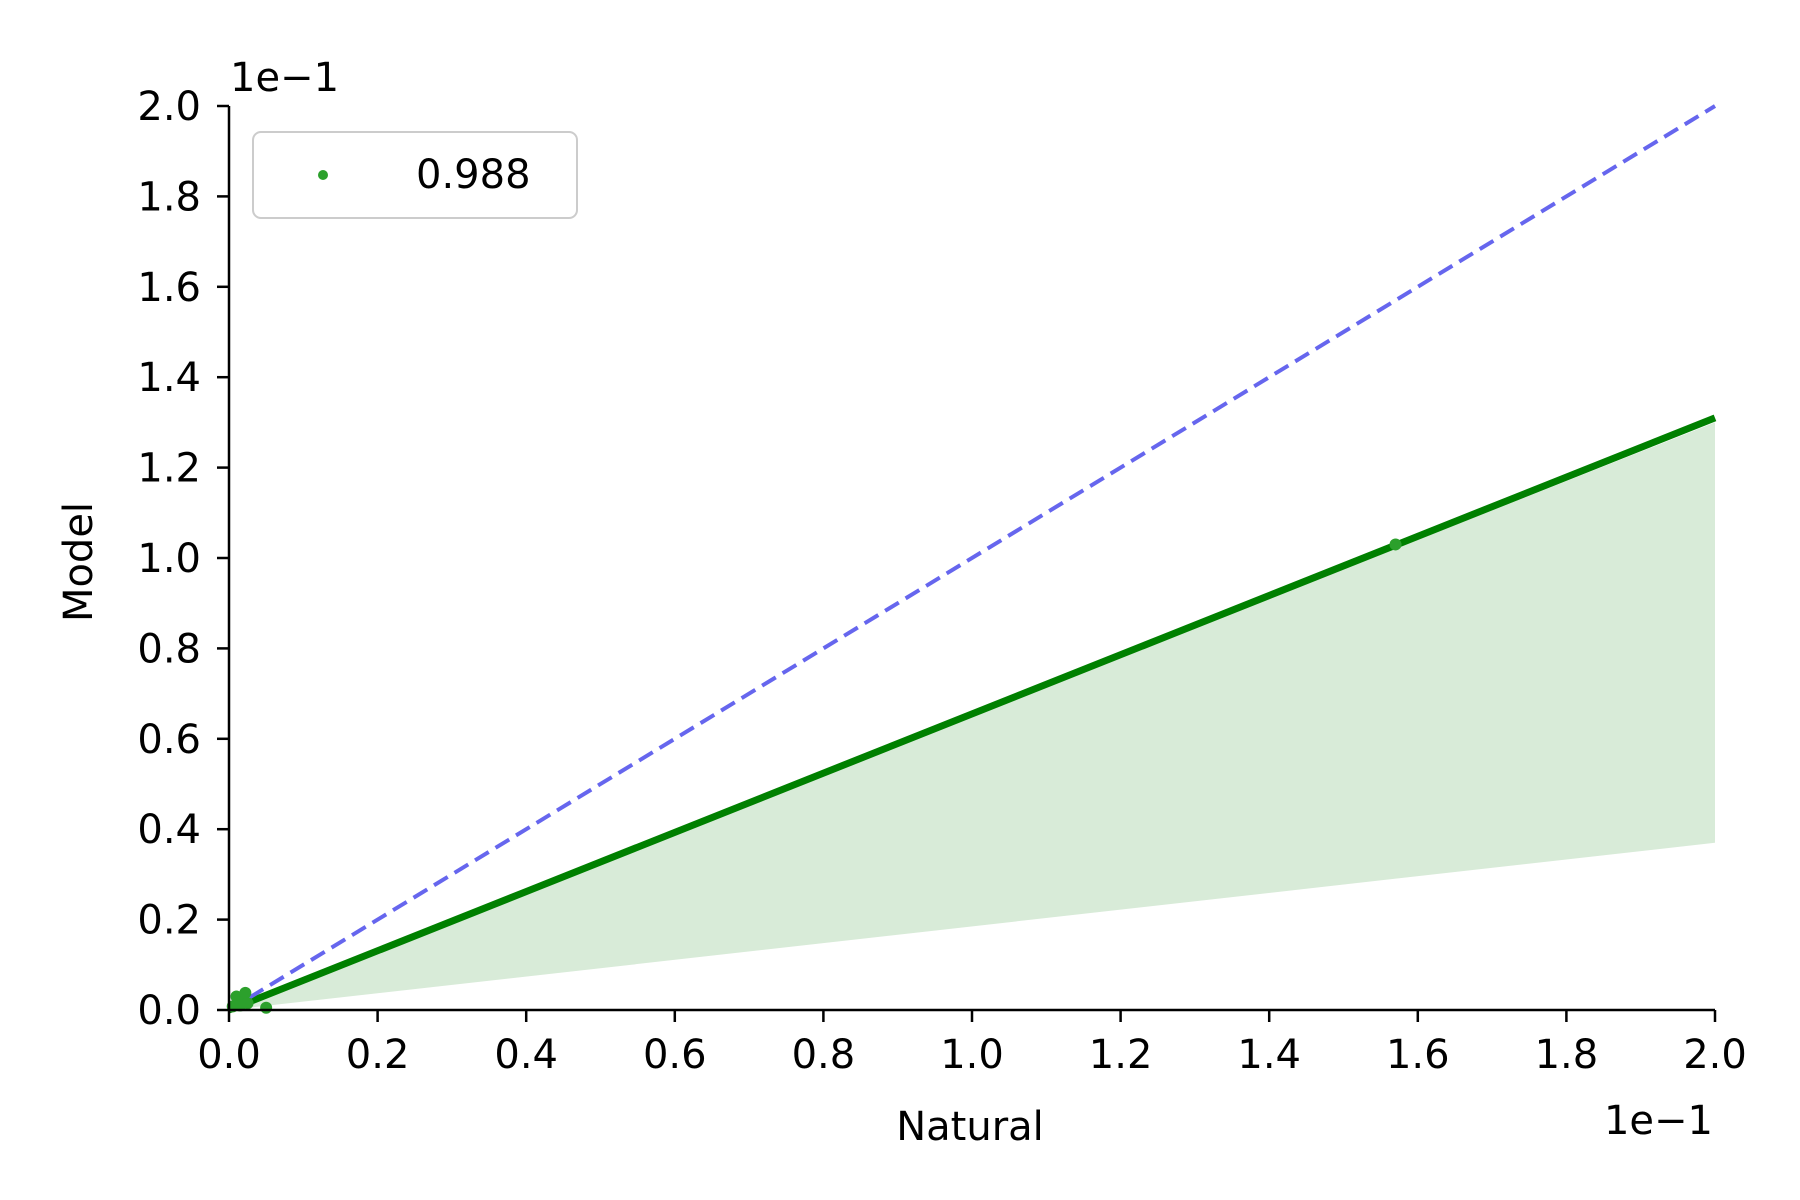  Describe the element at coordinates (79, 562) in the screenshot. I see `y-axis-label: Model` at that location.